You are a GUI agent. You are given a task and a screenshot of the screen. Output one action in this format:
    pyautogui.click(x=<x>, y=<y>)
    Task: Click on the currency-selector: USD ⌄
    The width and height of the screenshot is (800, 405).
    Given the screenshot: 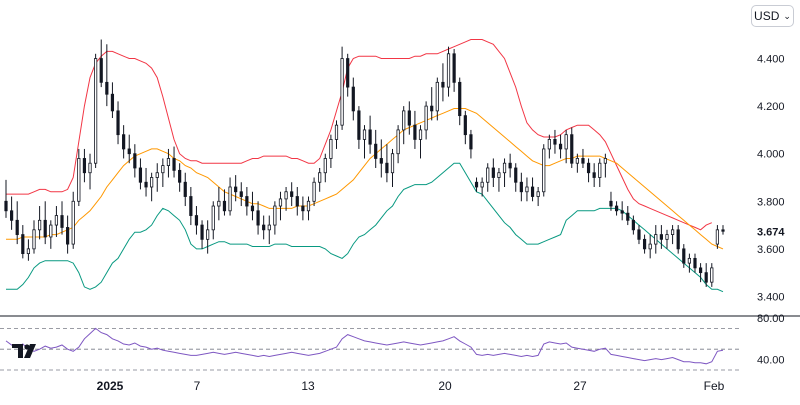 What is the action you would take?
    pyautogui.click(x=772, y=16)
    